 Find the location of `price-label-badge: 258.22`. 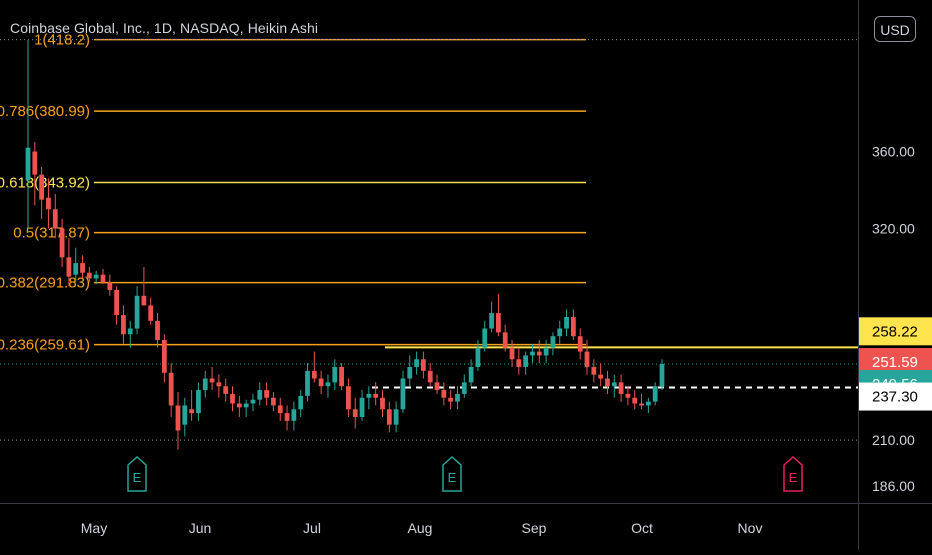

price-label-badge: 258.22 is located at coordinates (895, 331).